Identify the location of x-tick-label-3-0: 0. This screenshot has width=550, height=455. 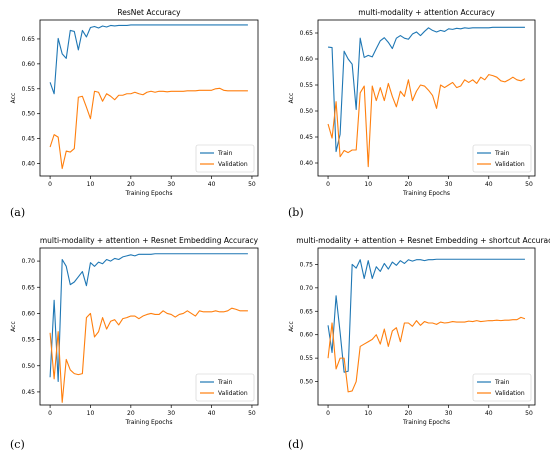
(50, 413).